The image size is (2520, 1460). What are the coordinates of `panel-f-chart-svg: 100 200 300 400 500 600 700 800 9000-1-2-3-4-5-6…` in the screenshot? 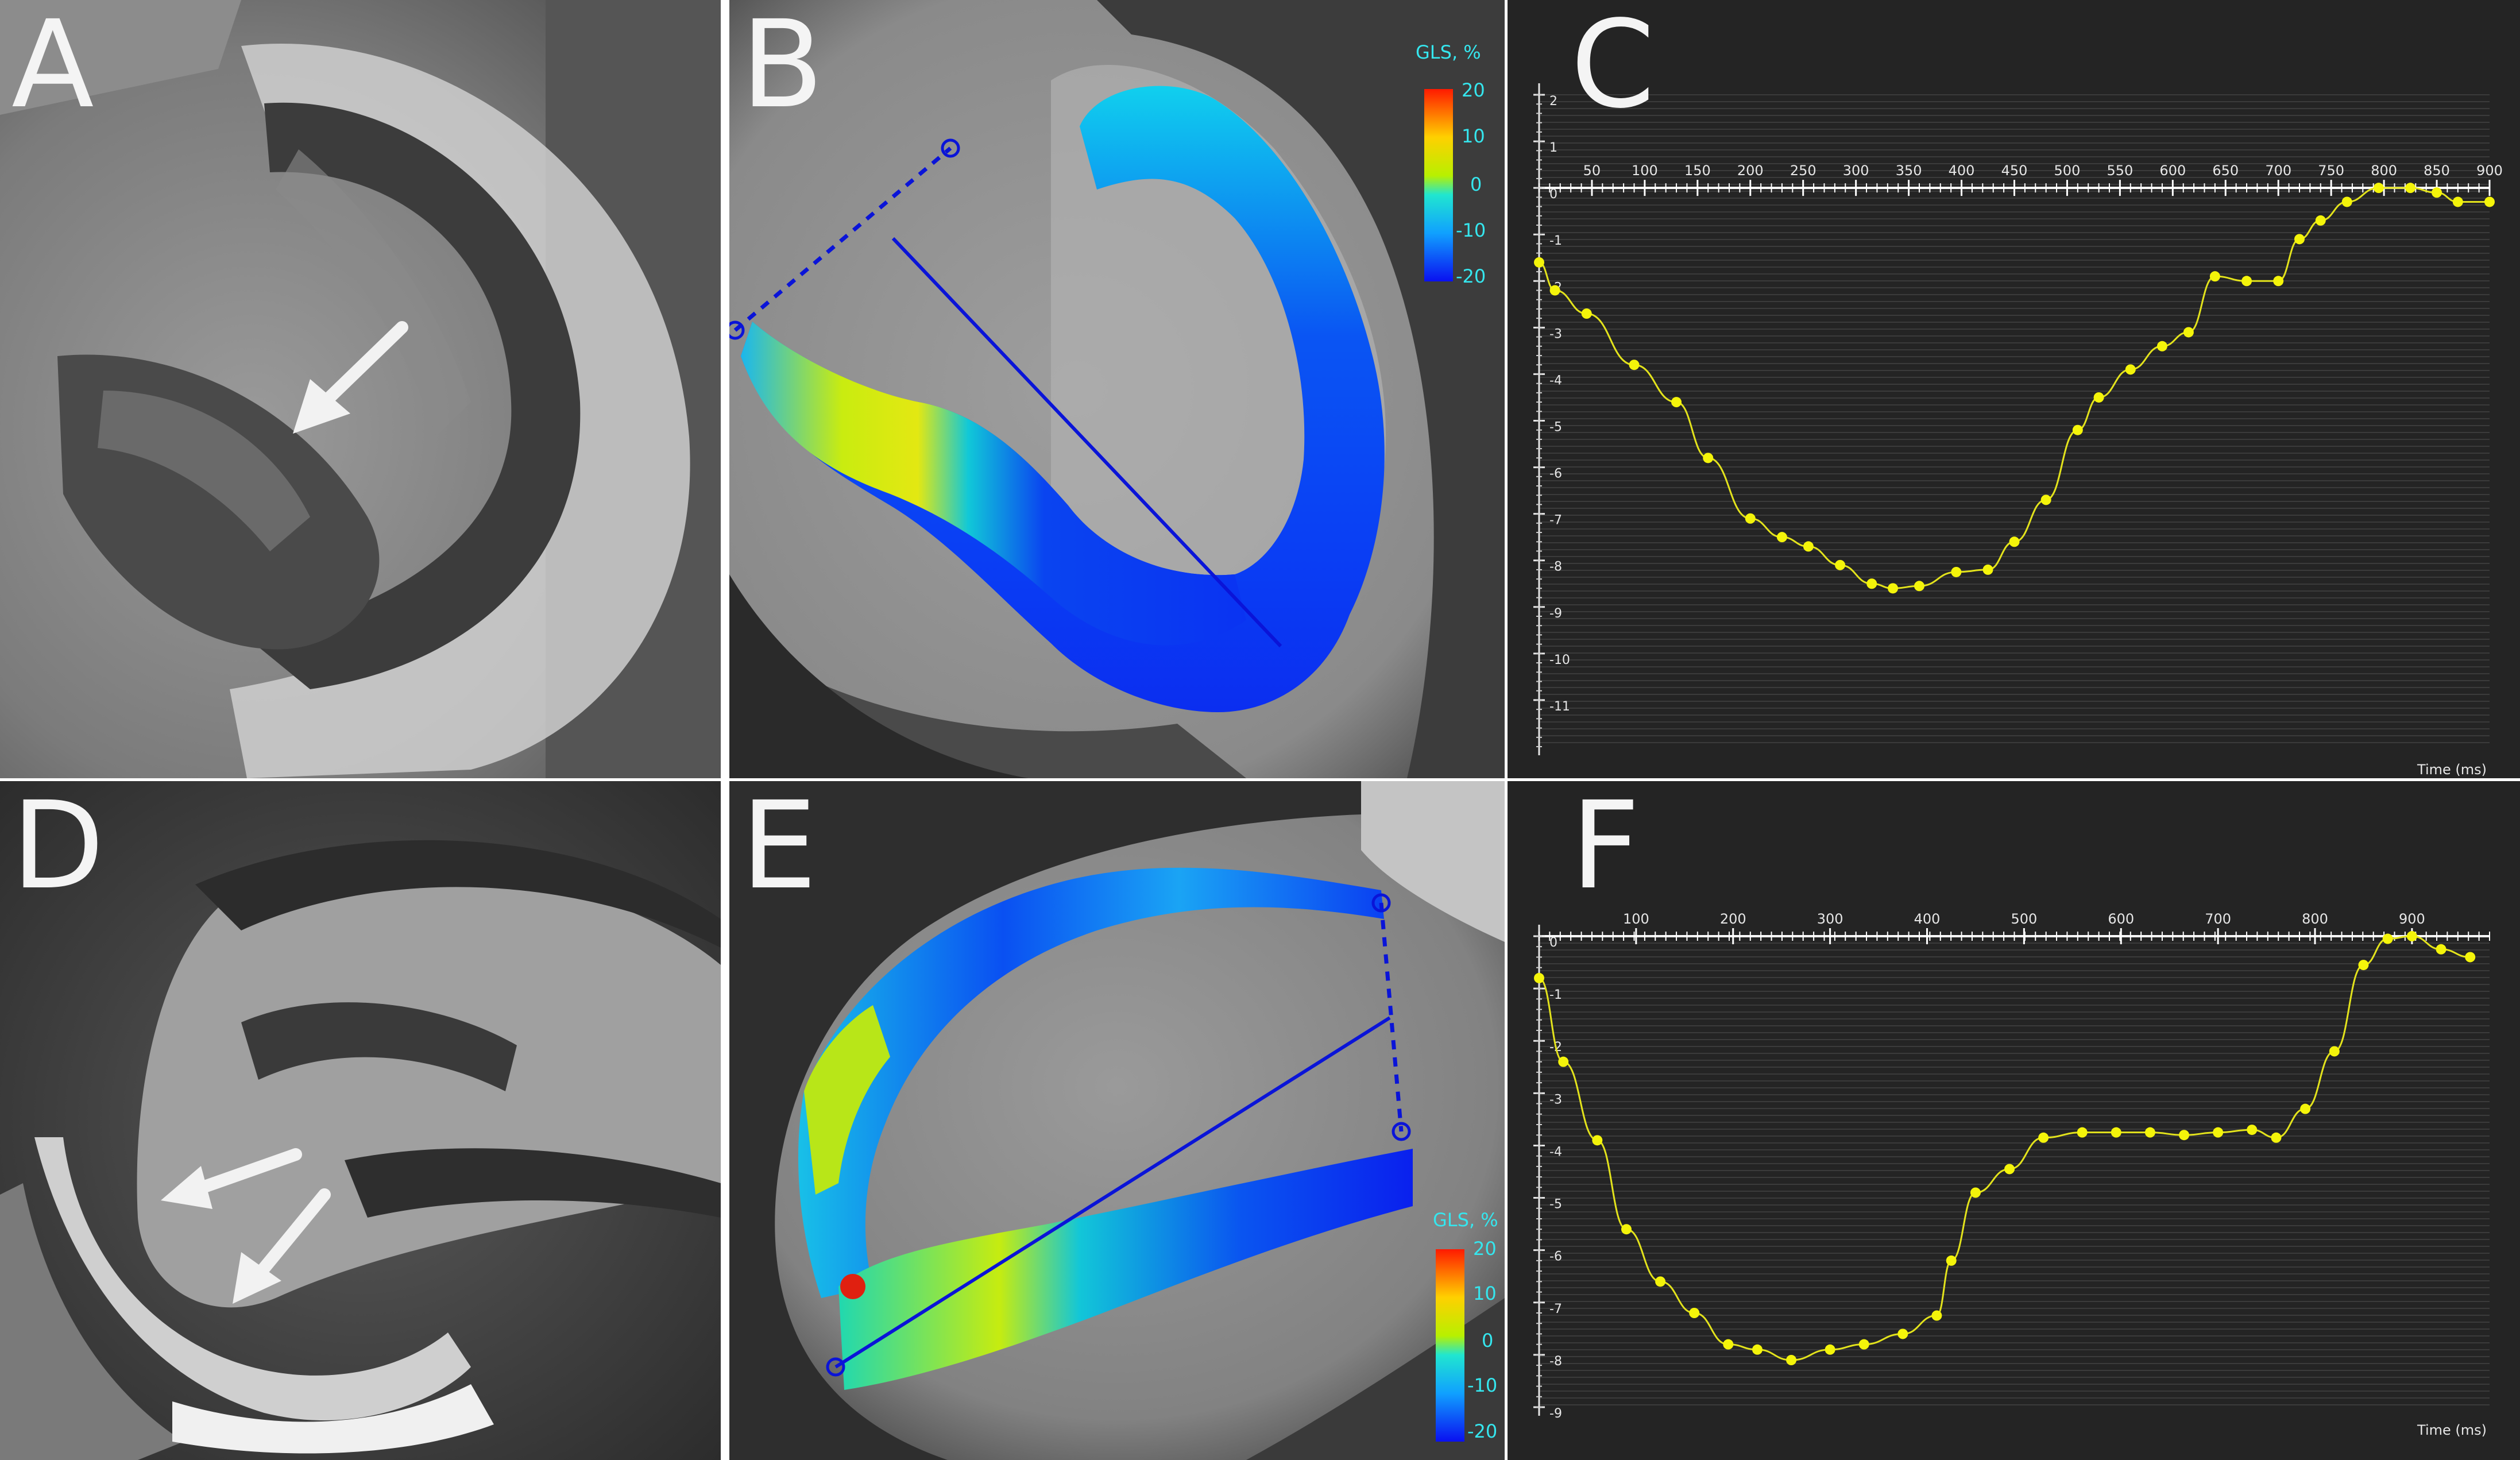 It's located at (2011, 1174).